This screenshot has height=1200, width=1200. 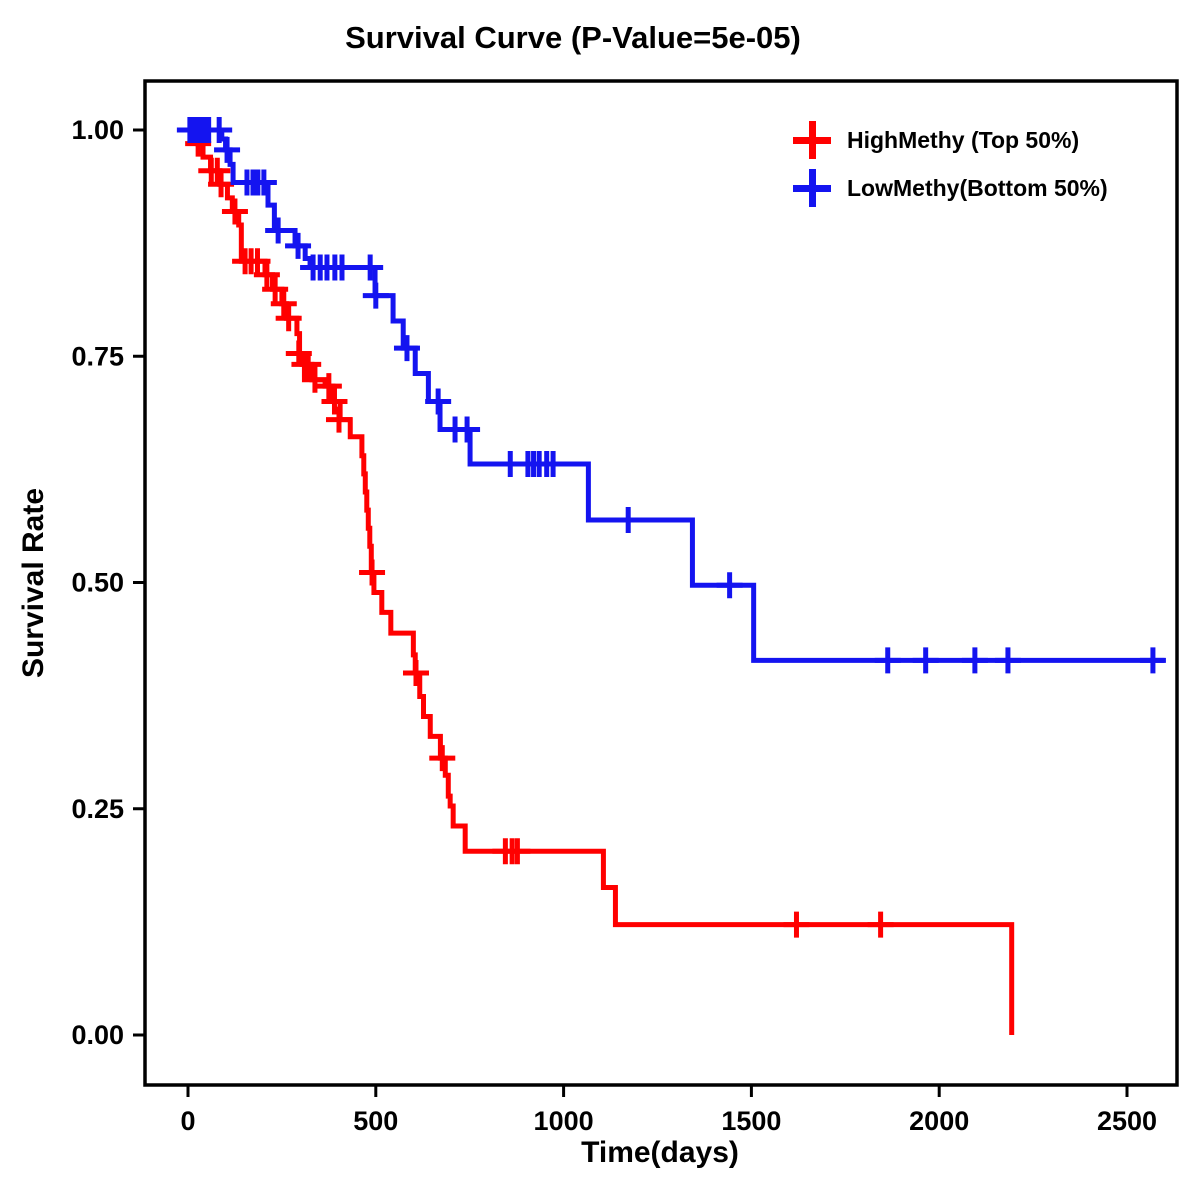 I want to click on legend: HighMethy (Top 50%) LowMethy(Bottom 50%), so click(x=950, y=164).